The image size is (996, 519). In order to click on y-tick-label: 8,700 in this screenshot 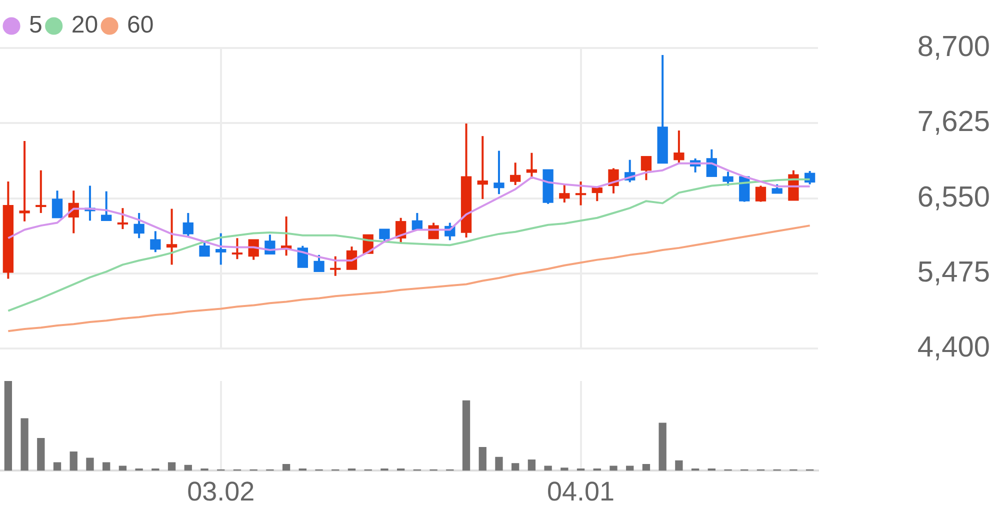, I will do `click(953, 47)`.